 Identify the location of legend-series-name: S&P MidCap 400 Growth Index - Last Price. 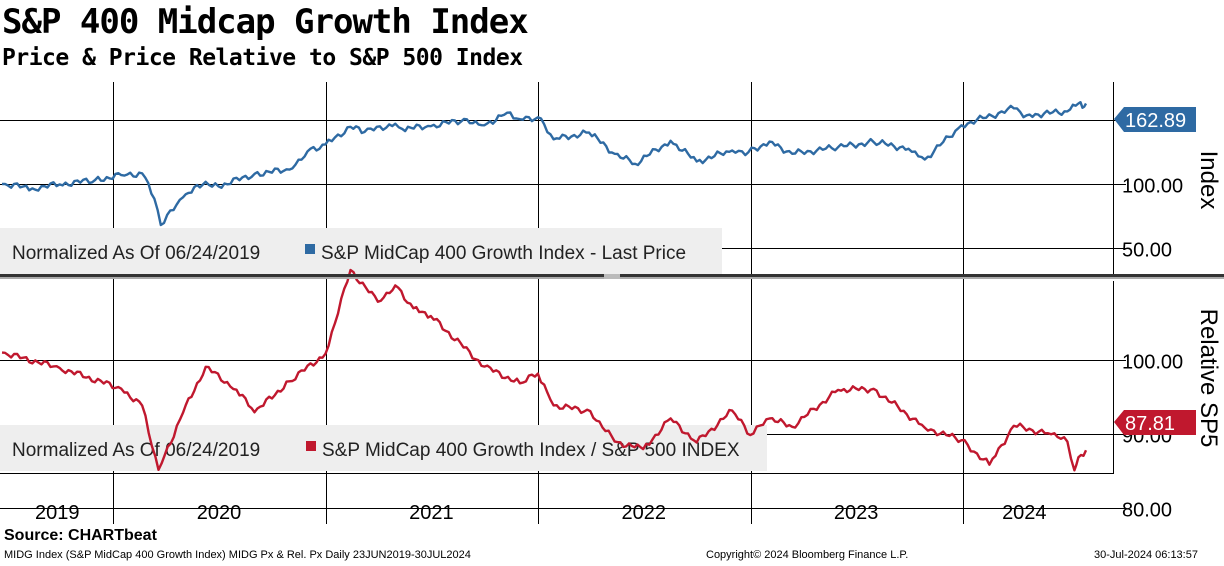
(503, 253).